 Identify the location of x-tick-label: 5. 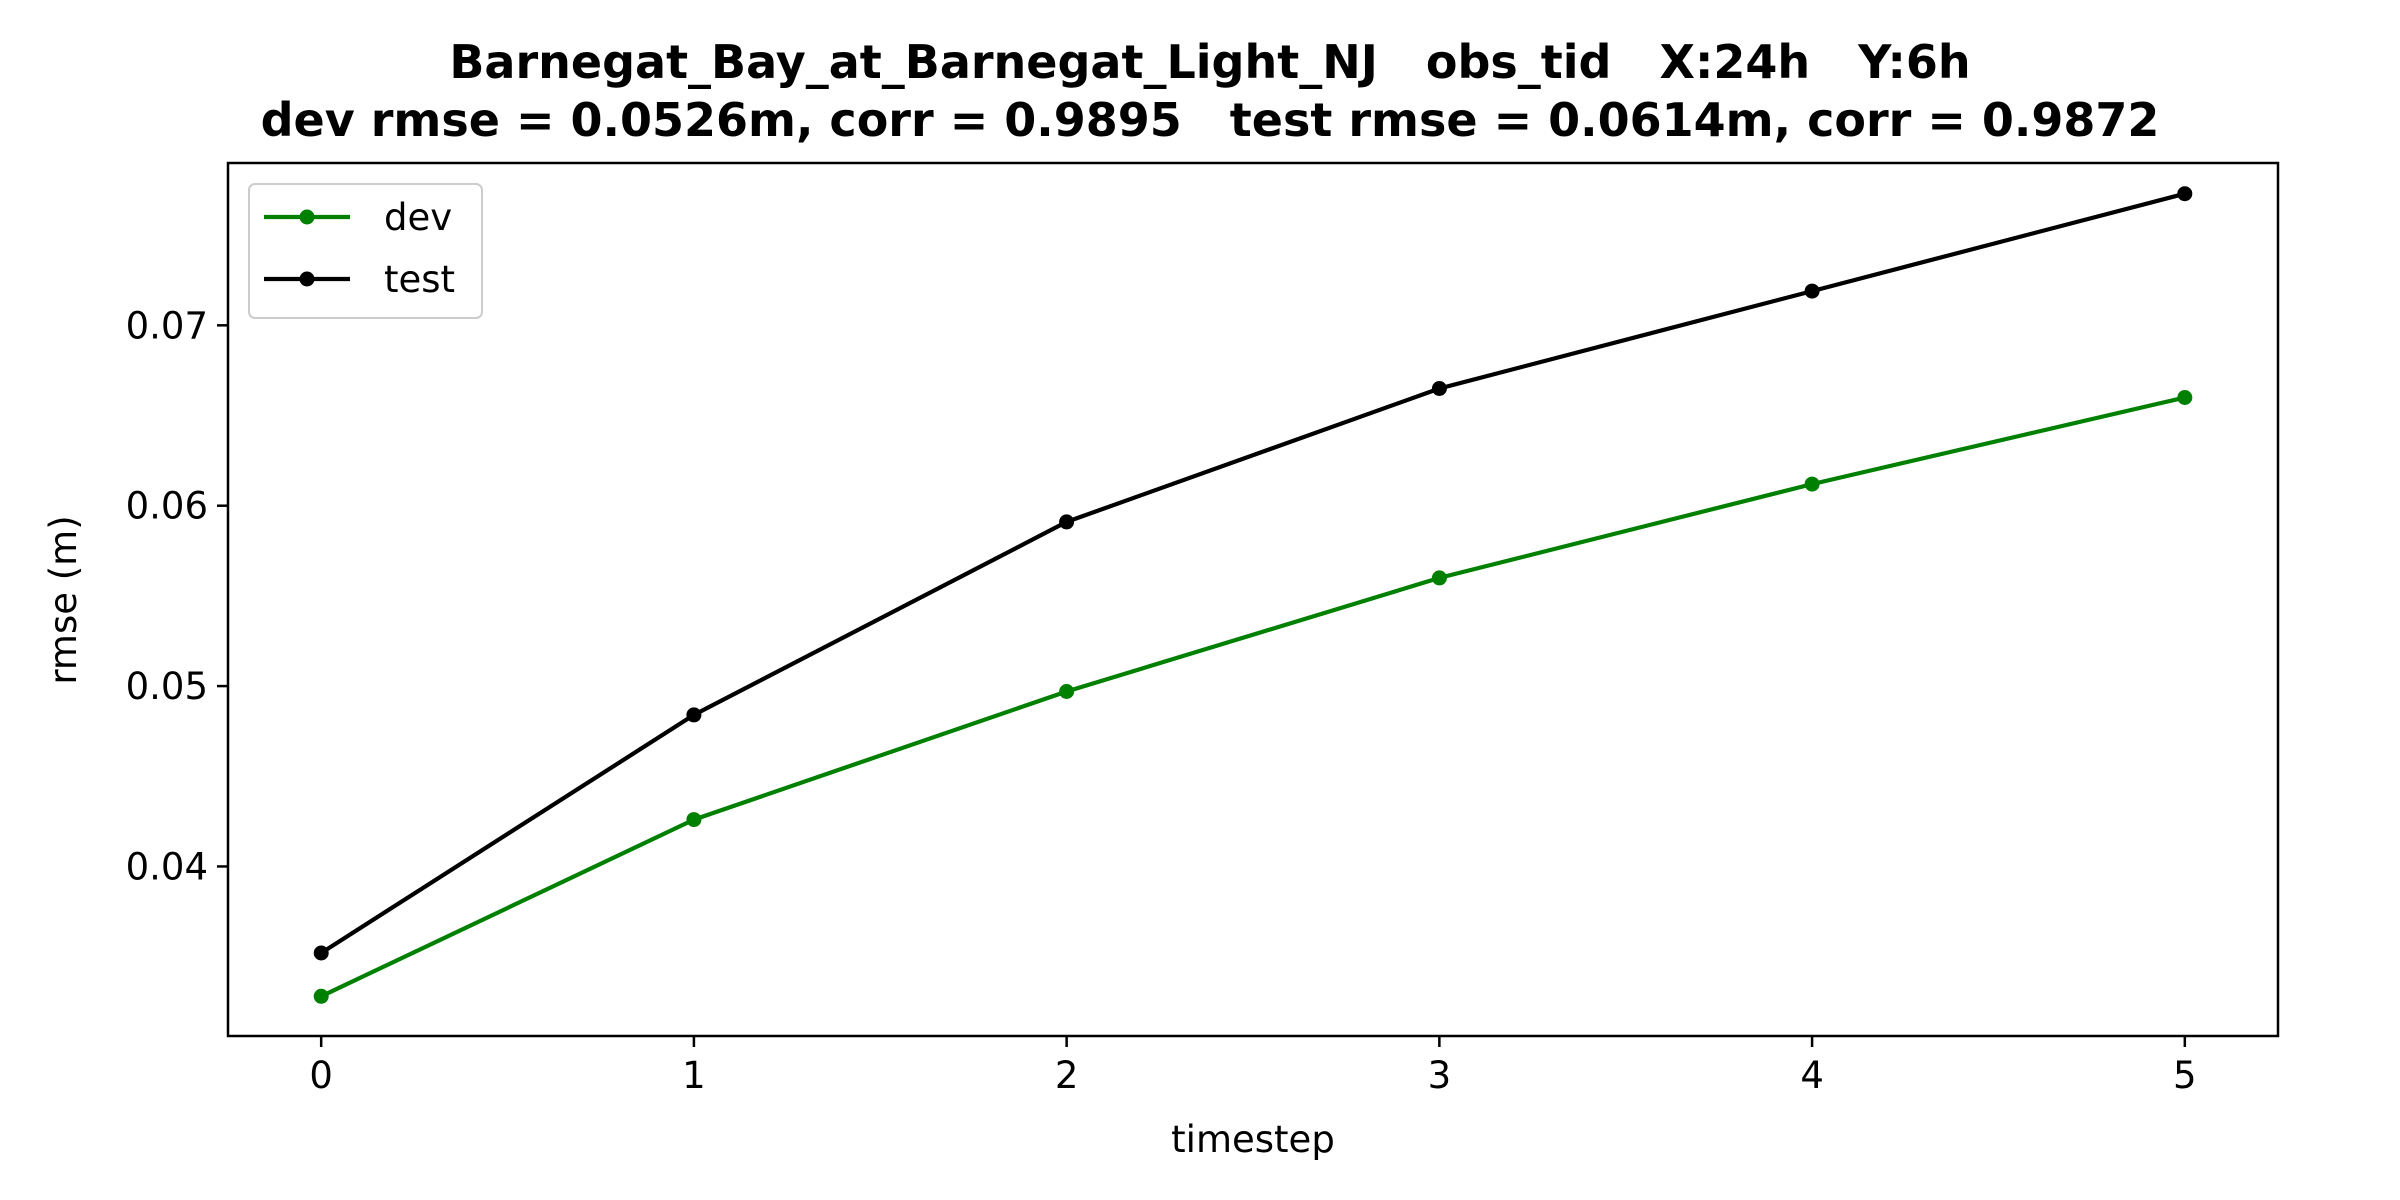
(2185, 1075).